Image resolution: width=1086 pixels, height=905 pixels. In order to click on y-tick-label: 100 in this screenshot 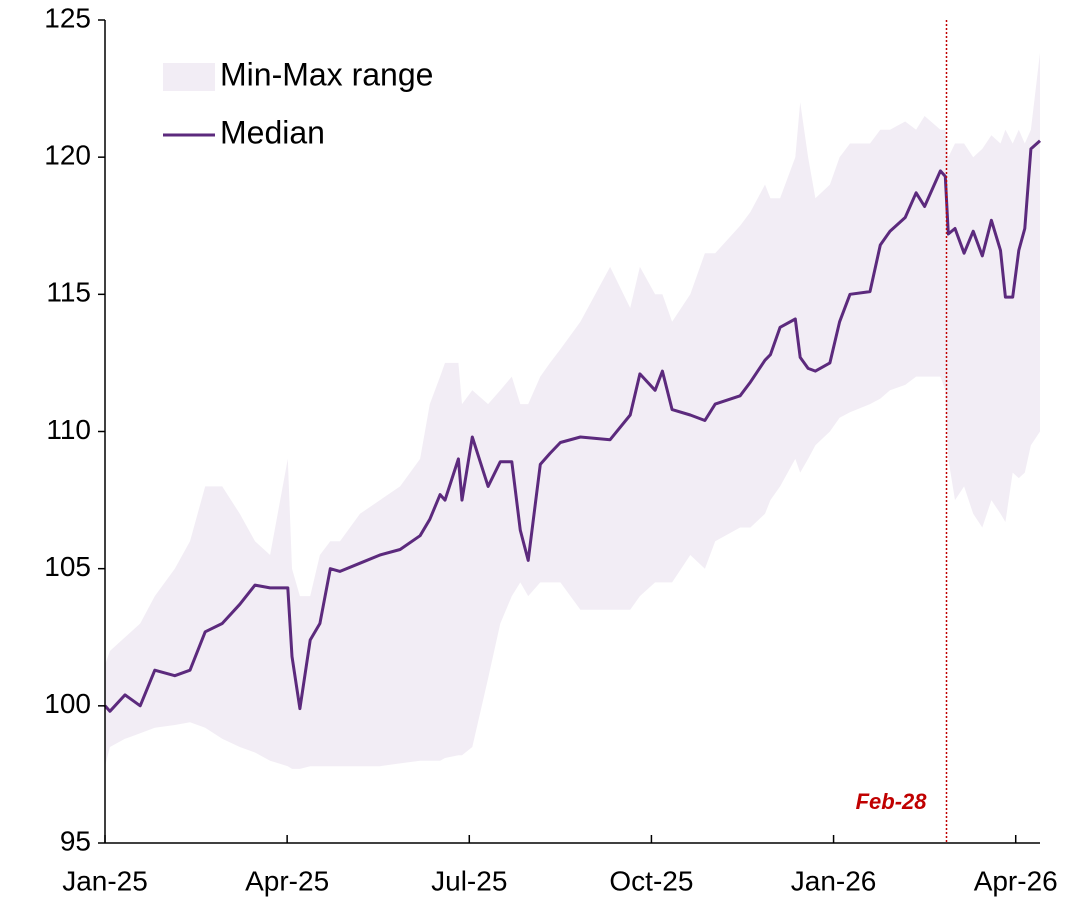, I will do `click(67, 703)`.